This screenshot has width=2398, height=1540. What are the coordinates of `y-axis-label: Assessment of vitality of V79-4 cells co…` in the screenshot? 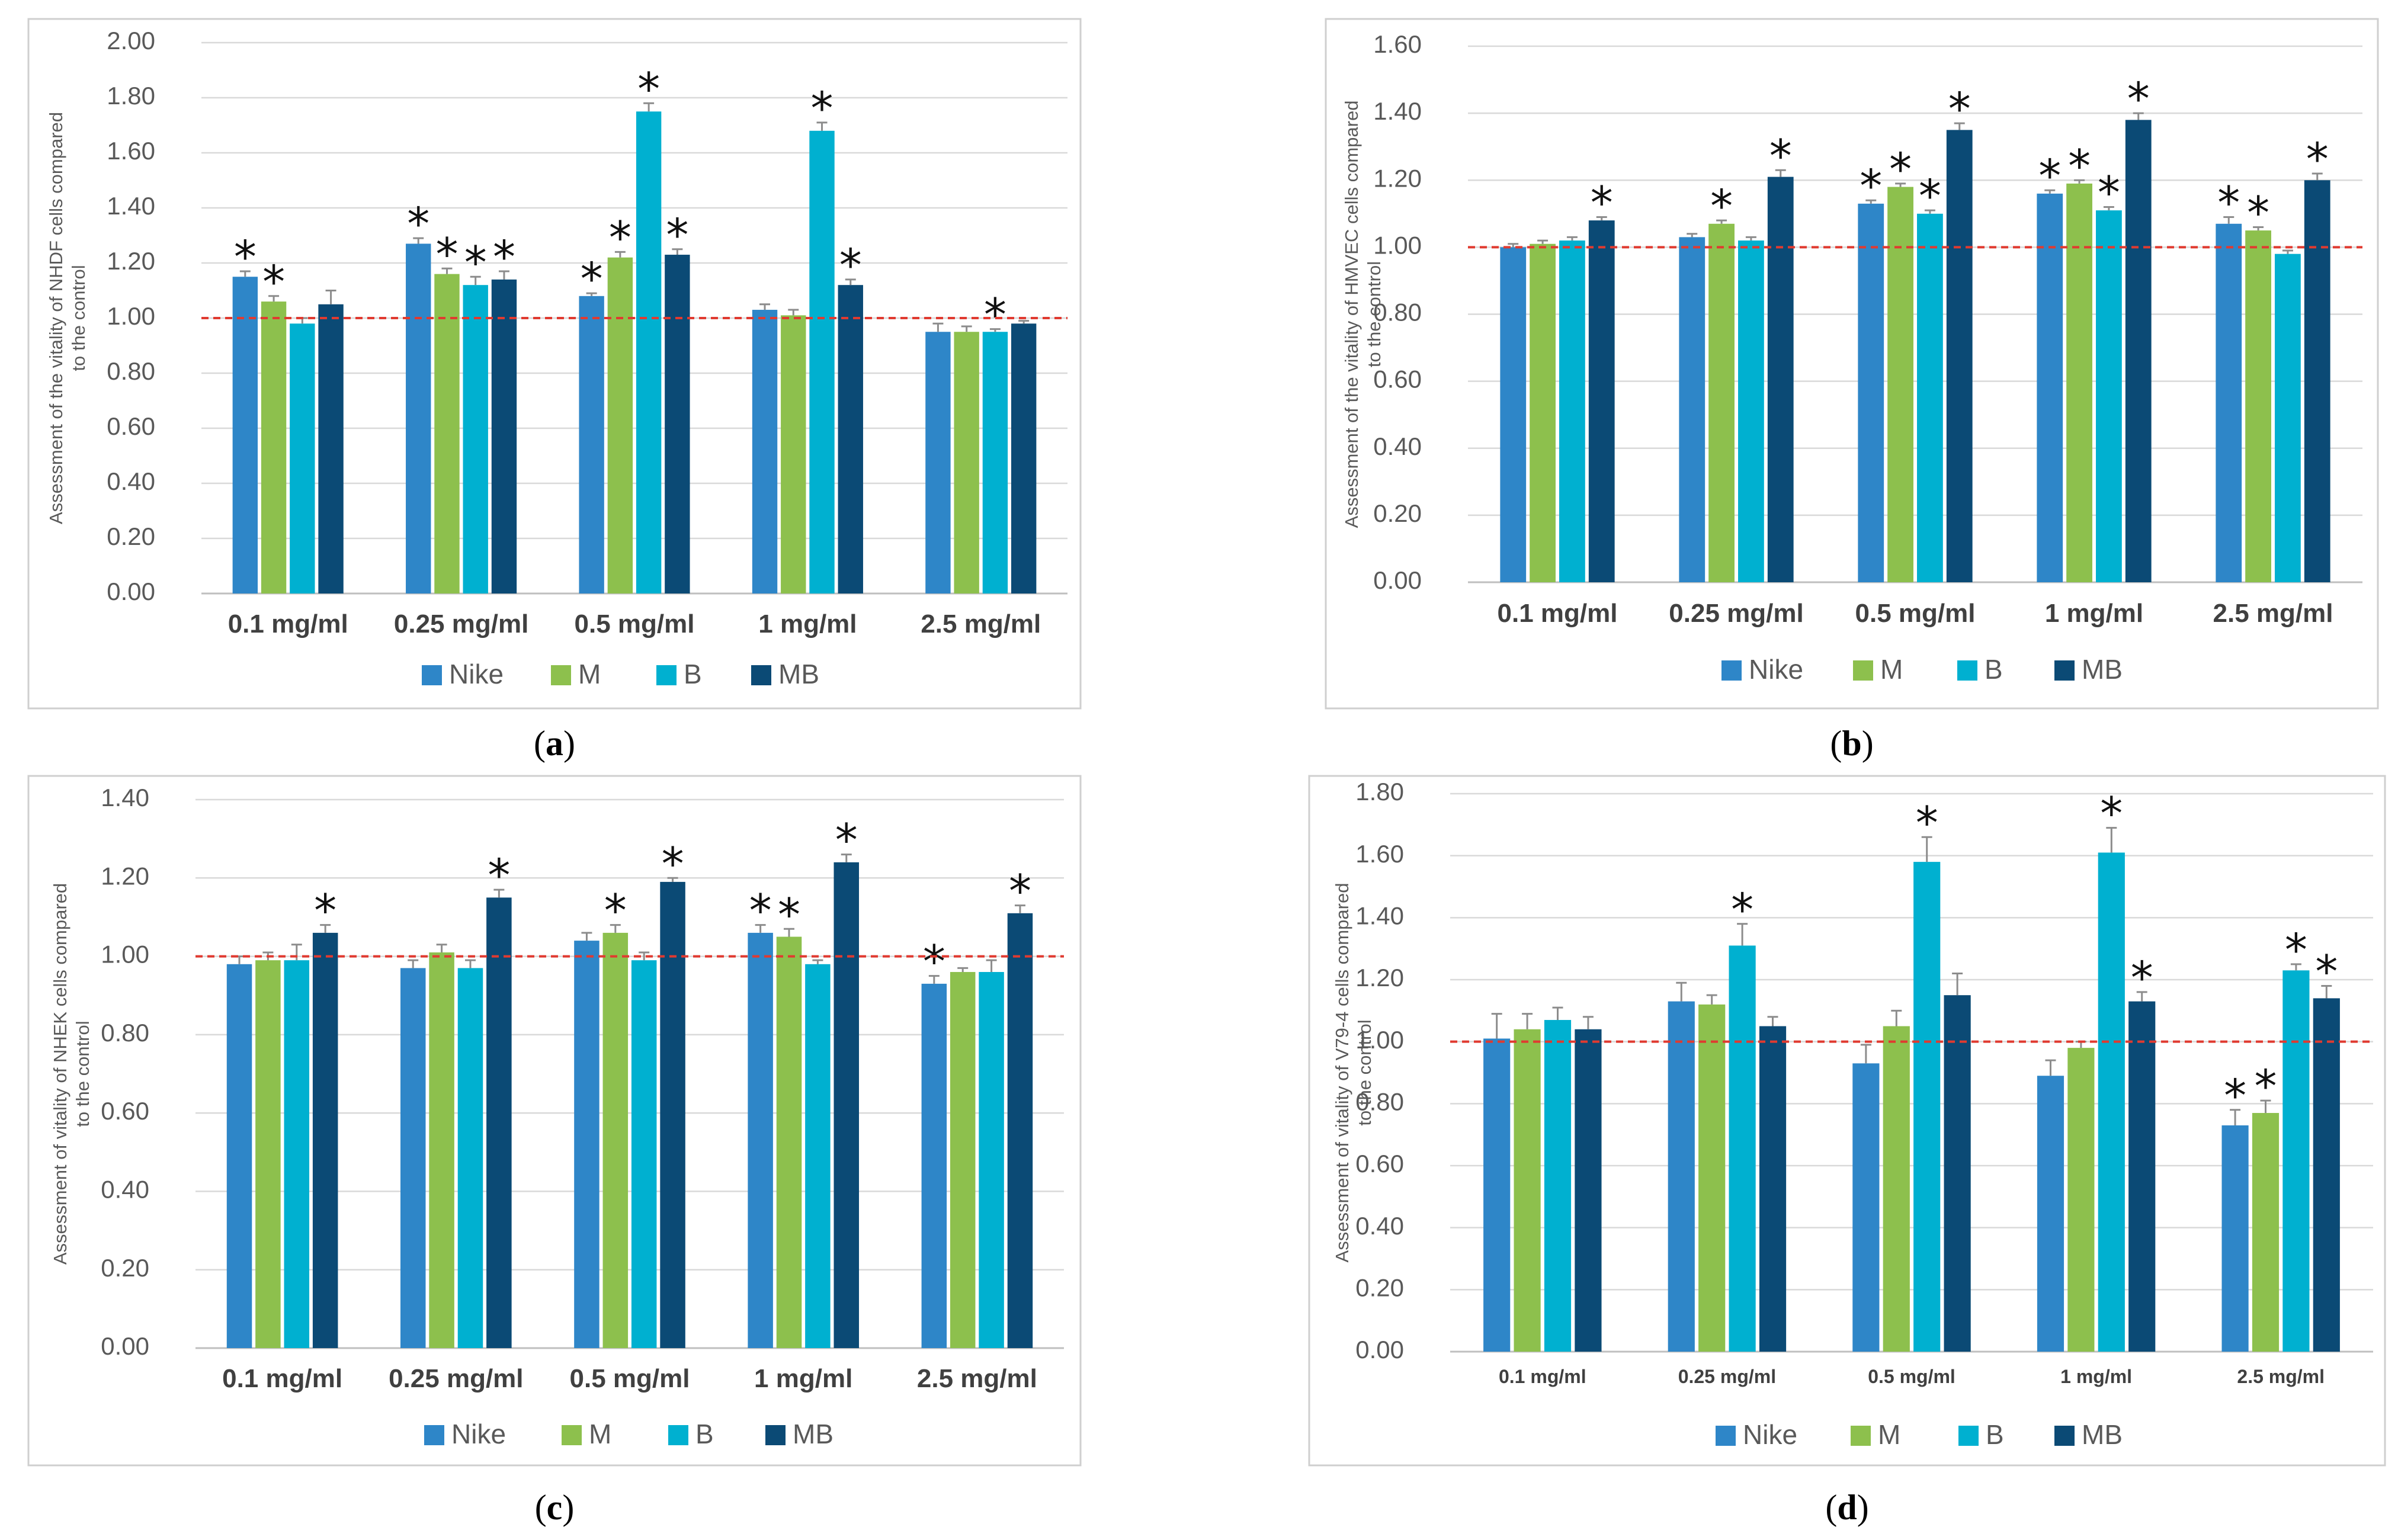 It's located at (1353, 1073).